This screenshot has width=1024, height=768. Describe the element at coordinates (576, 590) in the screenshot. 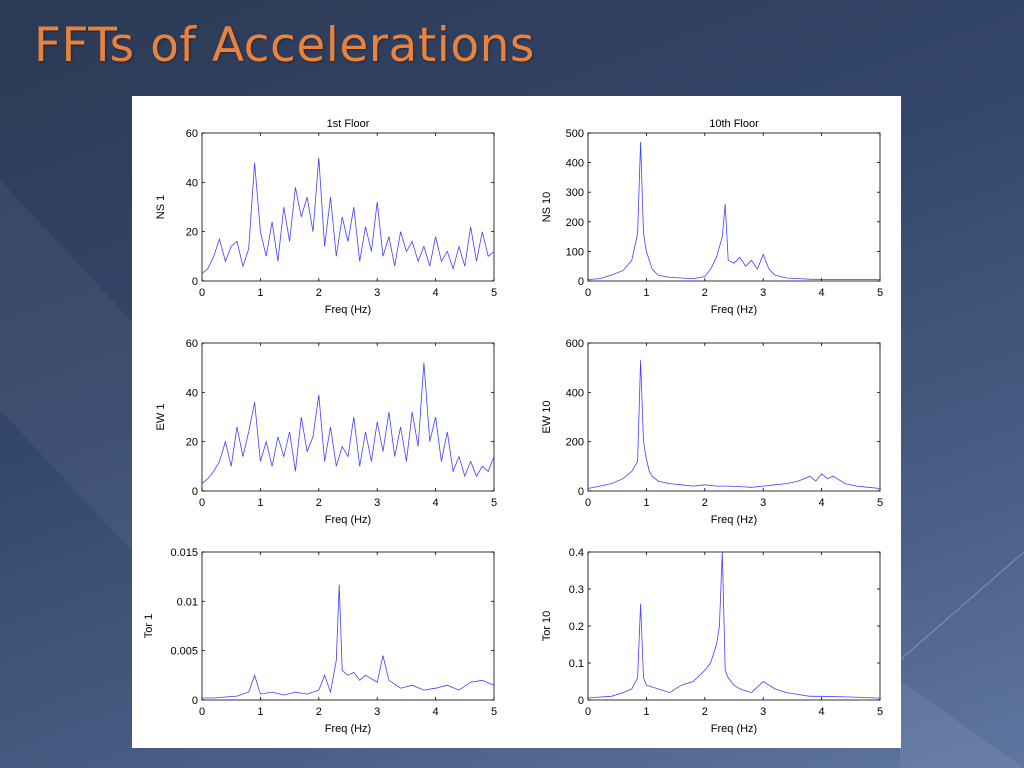

I see `y-tick-label: 0.3` at that location.